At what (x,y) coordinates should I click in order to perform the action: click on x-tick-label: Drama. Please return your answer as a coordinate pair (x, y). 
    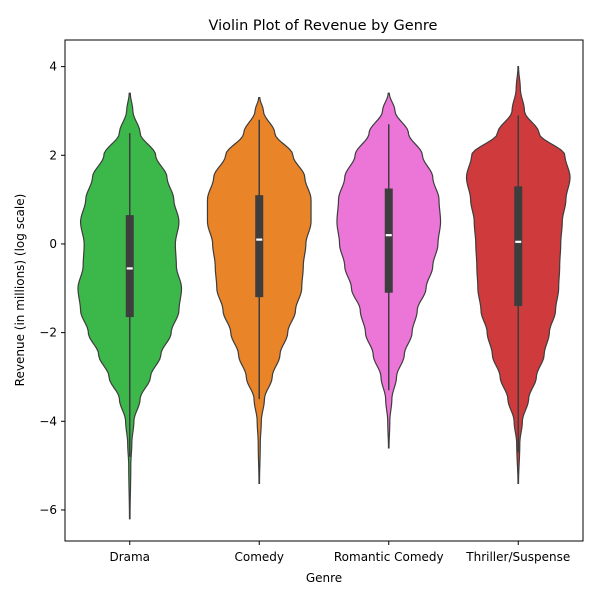
    Looking at the image, I should click on (129, 557).